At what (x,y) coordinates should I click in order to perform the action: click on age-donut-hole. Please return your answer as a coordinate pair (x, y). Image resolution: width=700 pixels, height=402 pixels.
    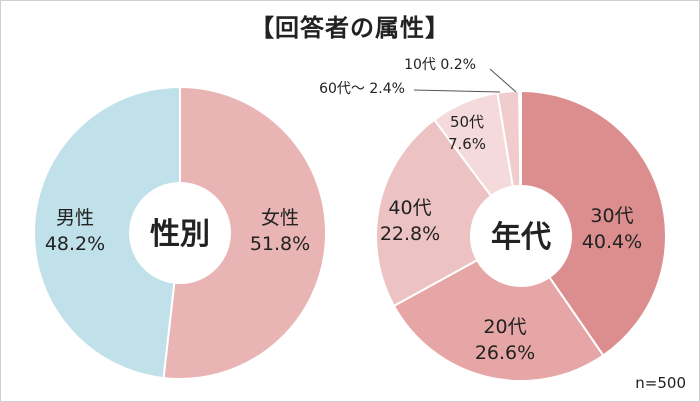
    Looking at the image, I should click on (521, 236).